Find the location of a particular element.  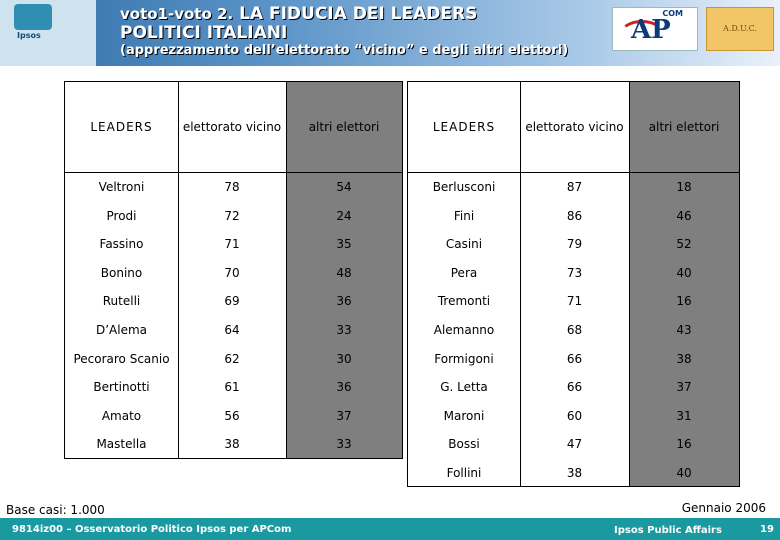

apcom-swoosh is located at coordinates (642, 35).